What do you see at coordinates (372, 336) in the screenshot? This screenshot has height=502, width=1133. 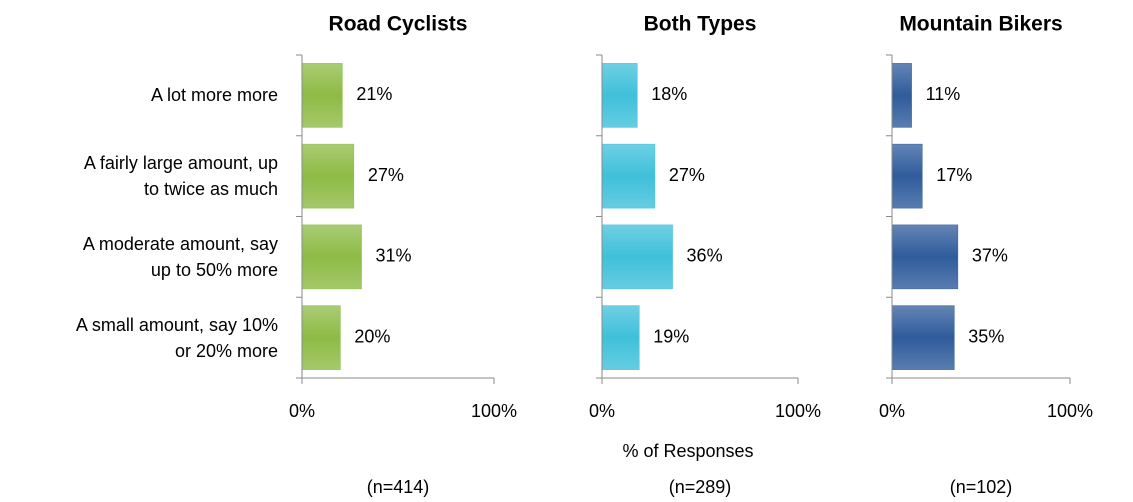 I see `value-label: 20%` at bounding box center [372, 336].